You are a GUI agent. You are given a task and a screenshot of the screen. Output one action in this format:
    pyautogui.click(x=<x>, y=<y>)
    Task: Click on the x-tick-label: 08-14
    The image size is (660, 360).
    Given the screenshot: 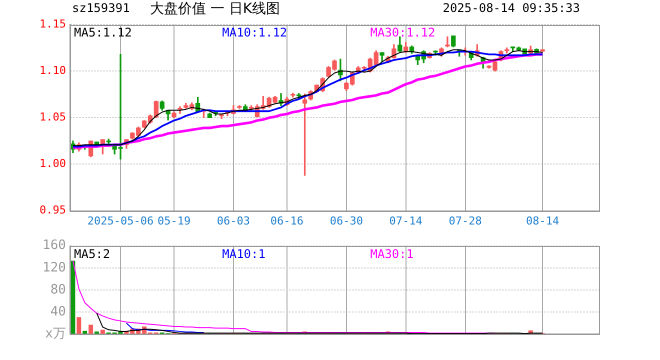 What is the action you would take?
    pyautogui.click(x=543, y=221)
    